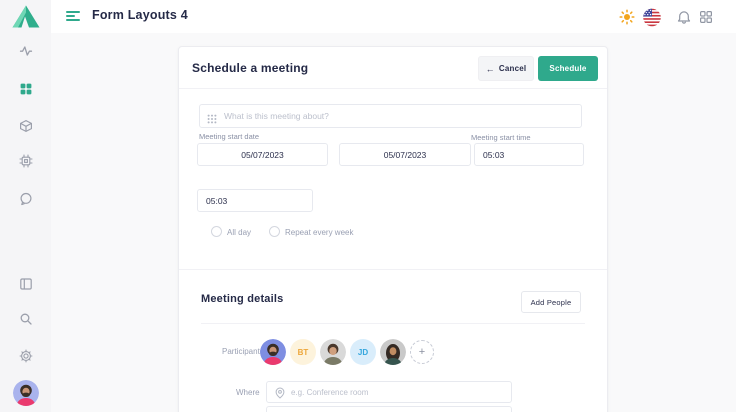  I want to click on sidebar-profile, so click(25, 393).